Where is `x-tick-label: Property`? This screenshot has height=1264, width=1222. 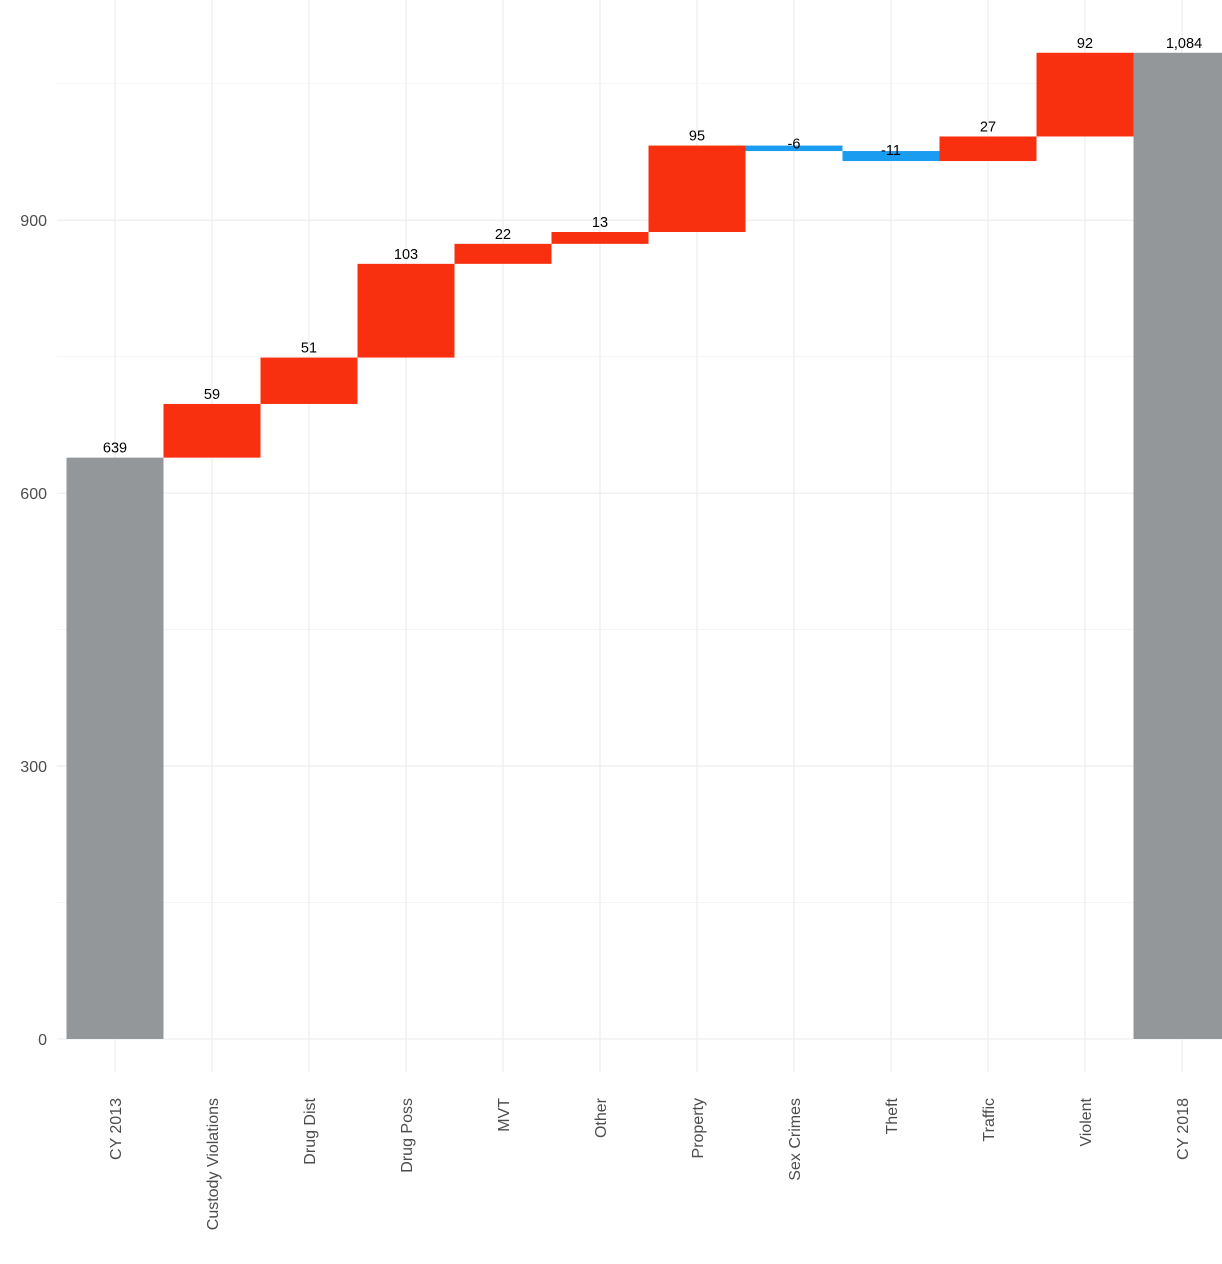
x-tick-label: Property is located at coordinates (698, 1128).